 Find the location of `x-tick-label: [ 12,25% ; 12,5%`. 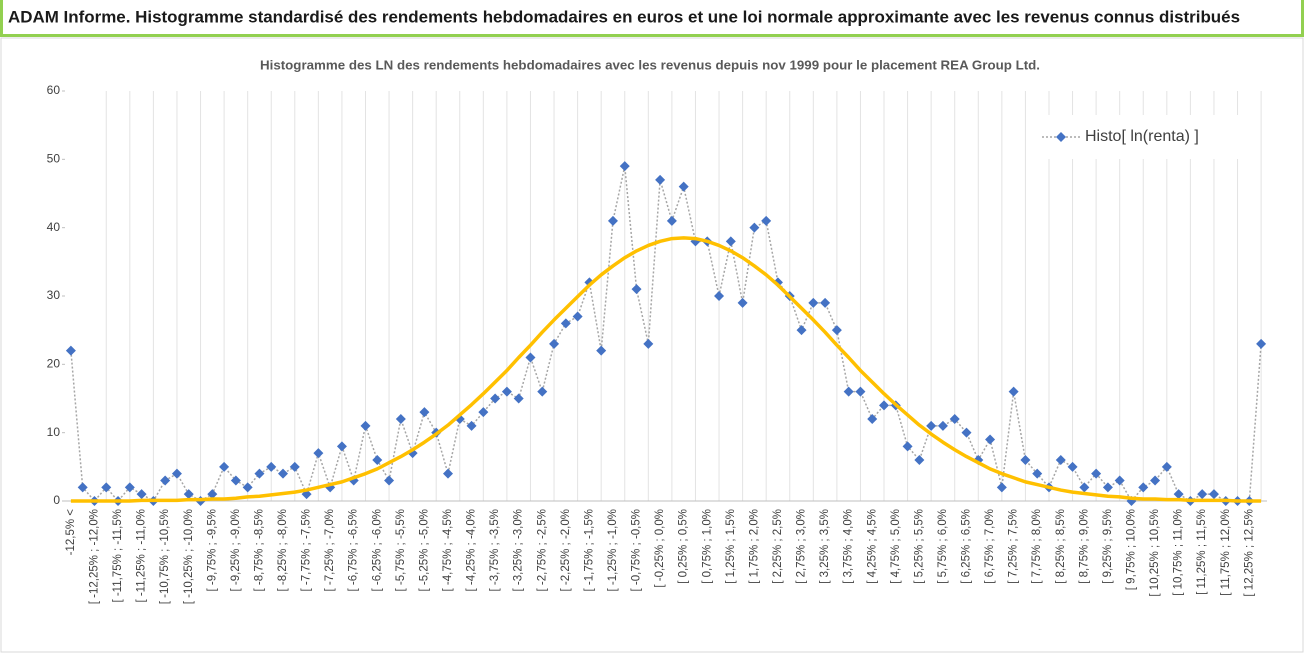

x-tick-label: [ 12,25% ; 12,5% is located at coordinates (1249, 553).